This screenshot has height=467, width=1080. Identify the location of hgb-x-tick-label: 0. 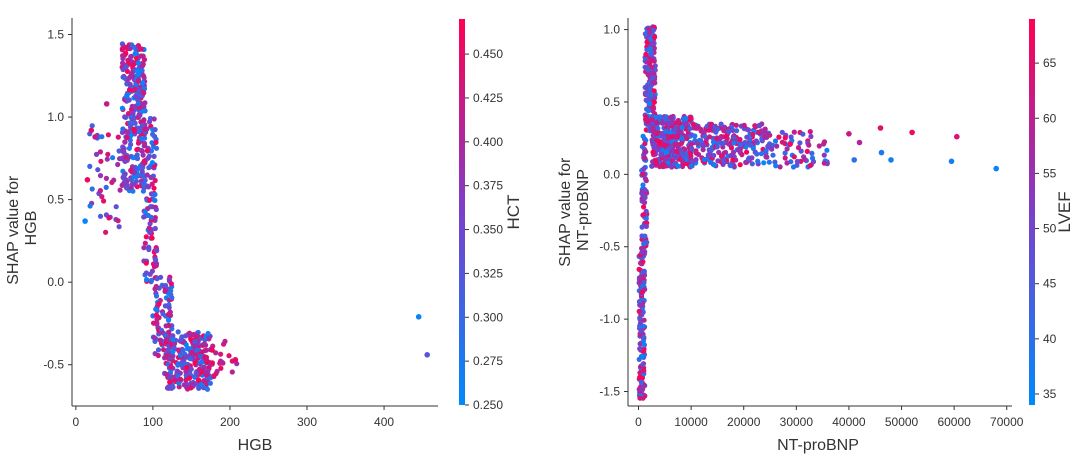
(76, 422).